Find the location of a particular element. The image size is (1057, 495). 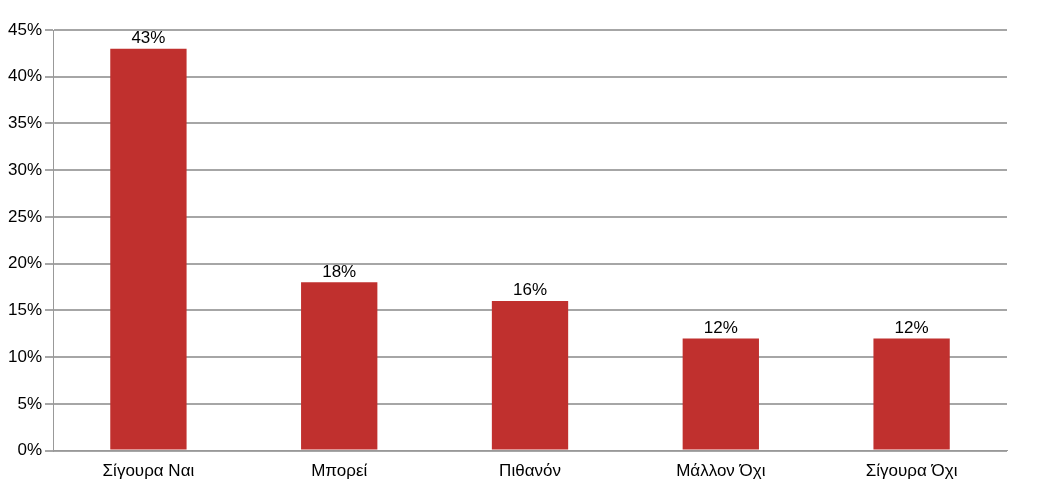

y-tick-label: 25% is located at coordinates (25, 216).